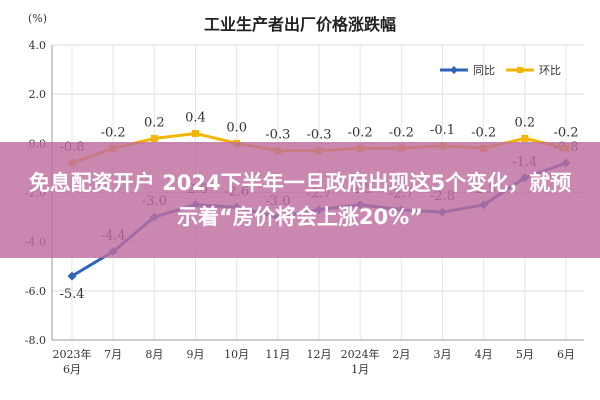 This screenshot has height=400, width=600. Describe the element at coordinates (484, 70) in the screenshot. I see `legend-label: 同比` at that location.